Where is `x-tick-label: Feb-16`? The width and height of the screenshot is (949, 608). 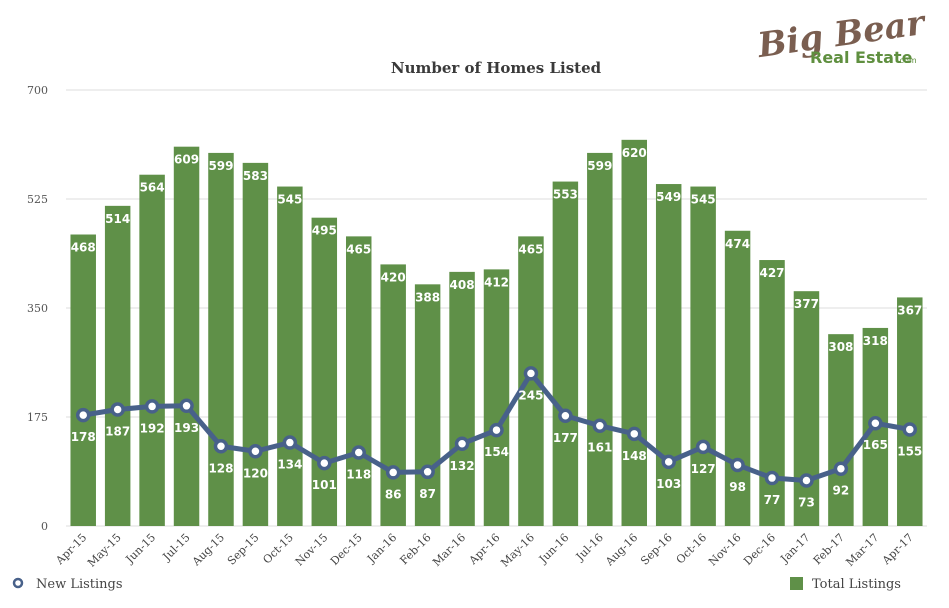
x-tick-label: Feb-16 is located at coordinates (415, 549).